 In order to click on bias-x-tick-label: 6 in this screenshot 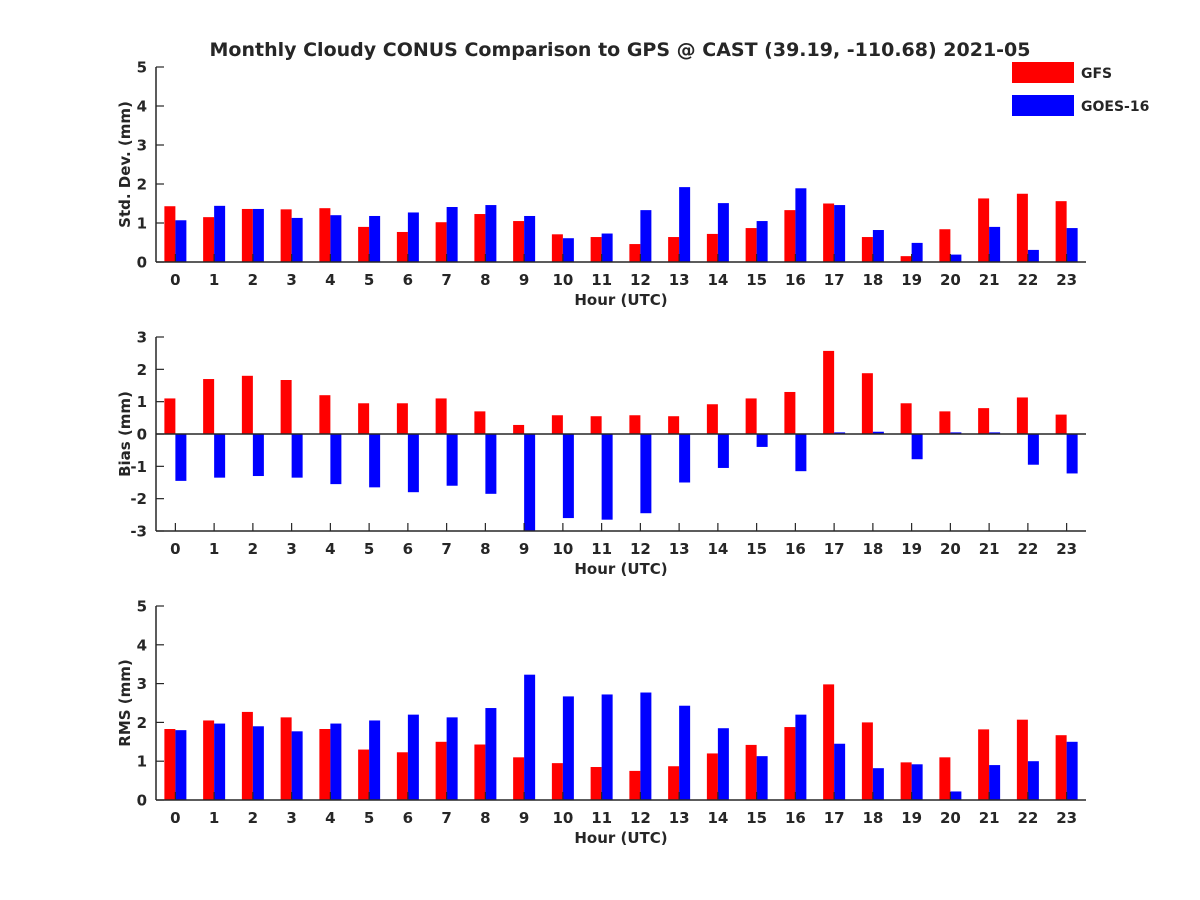, I will do `click(408, 549)`.